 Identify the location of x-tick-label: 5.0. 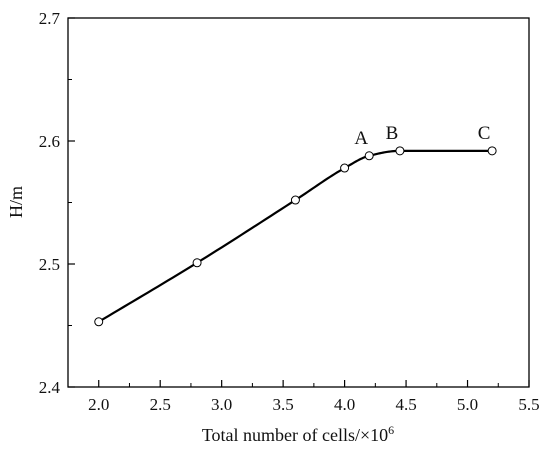
(467, 404).